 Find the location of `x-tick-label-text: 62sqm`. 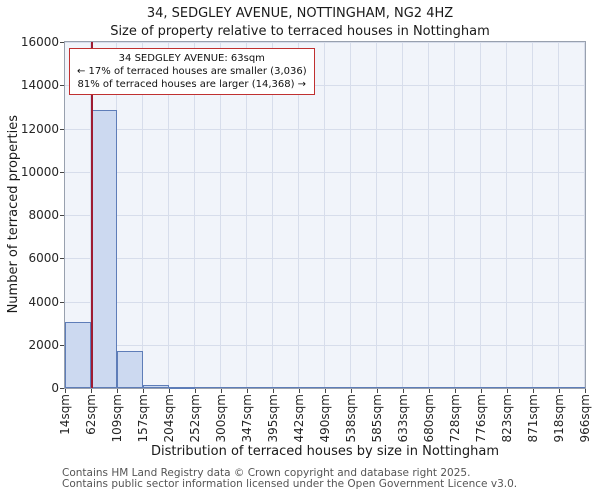

x-tick-label-text: 62sqm is located at coordinates (91, 414).